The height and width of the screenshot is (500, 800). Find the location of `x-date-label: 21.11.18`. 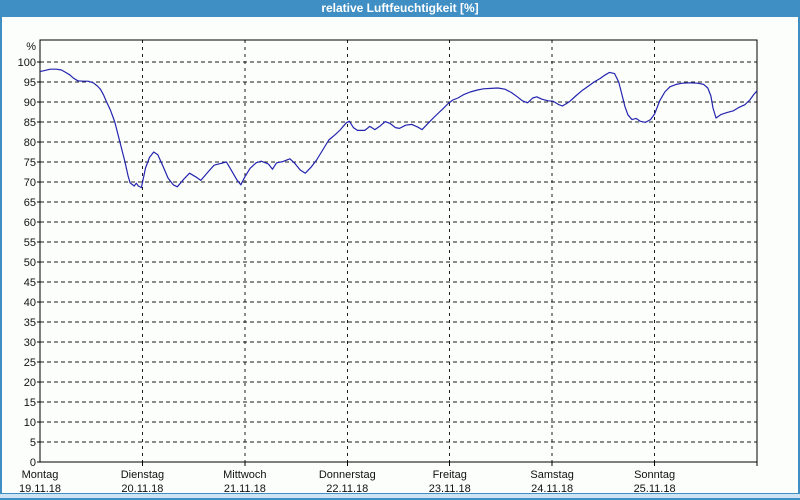

x-date-label: 21.11.18 is located at coordinates (245, 489).